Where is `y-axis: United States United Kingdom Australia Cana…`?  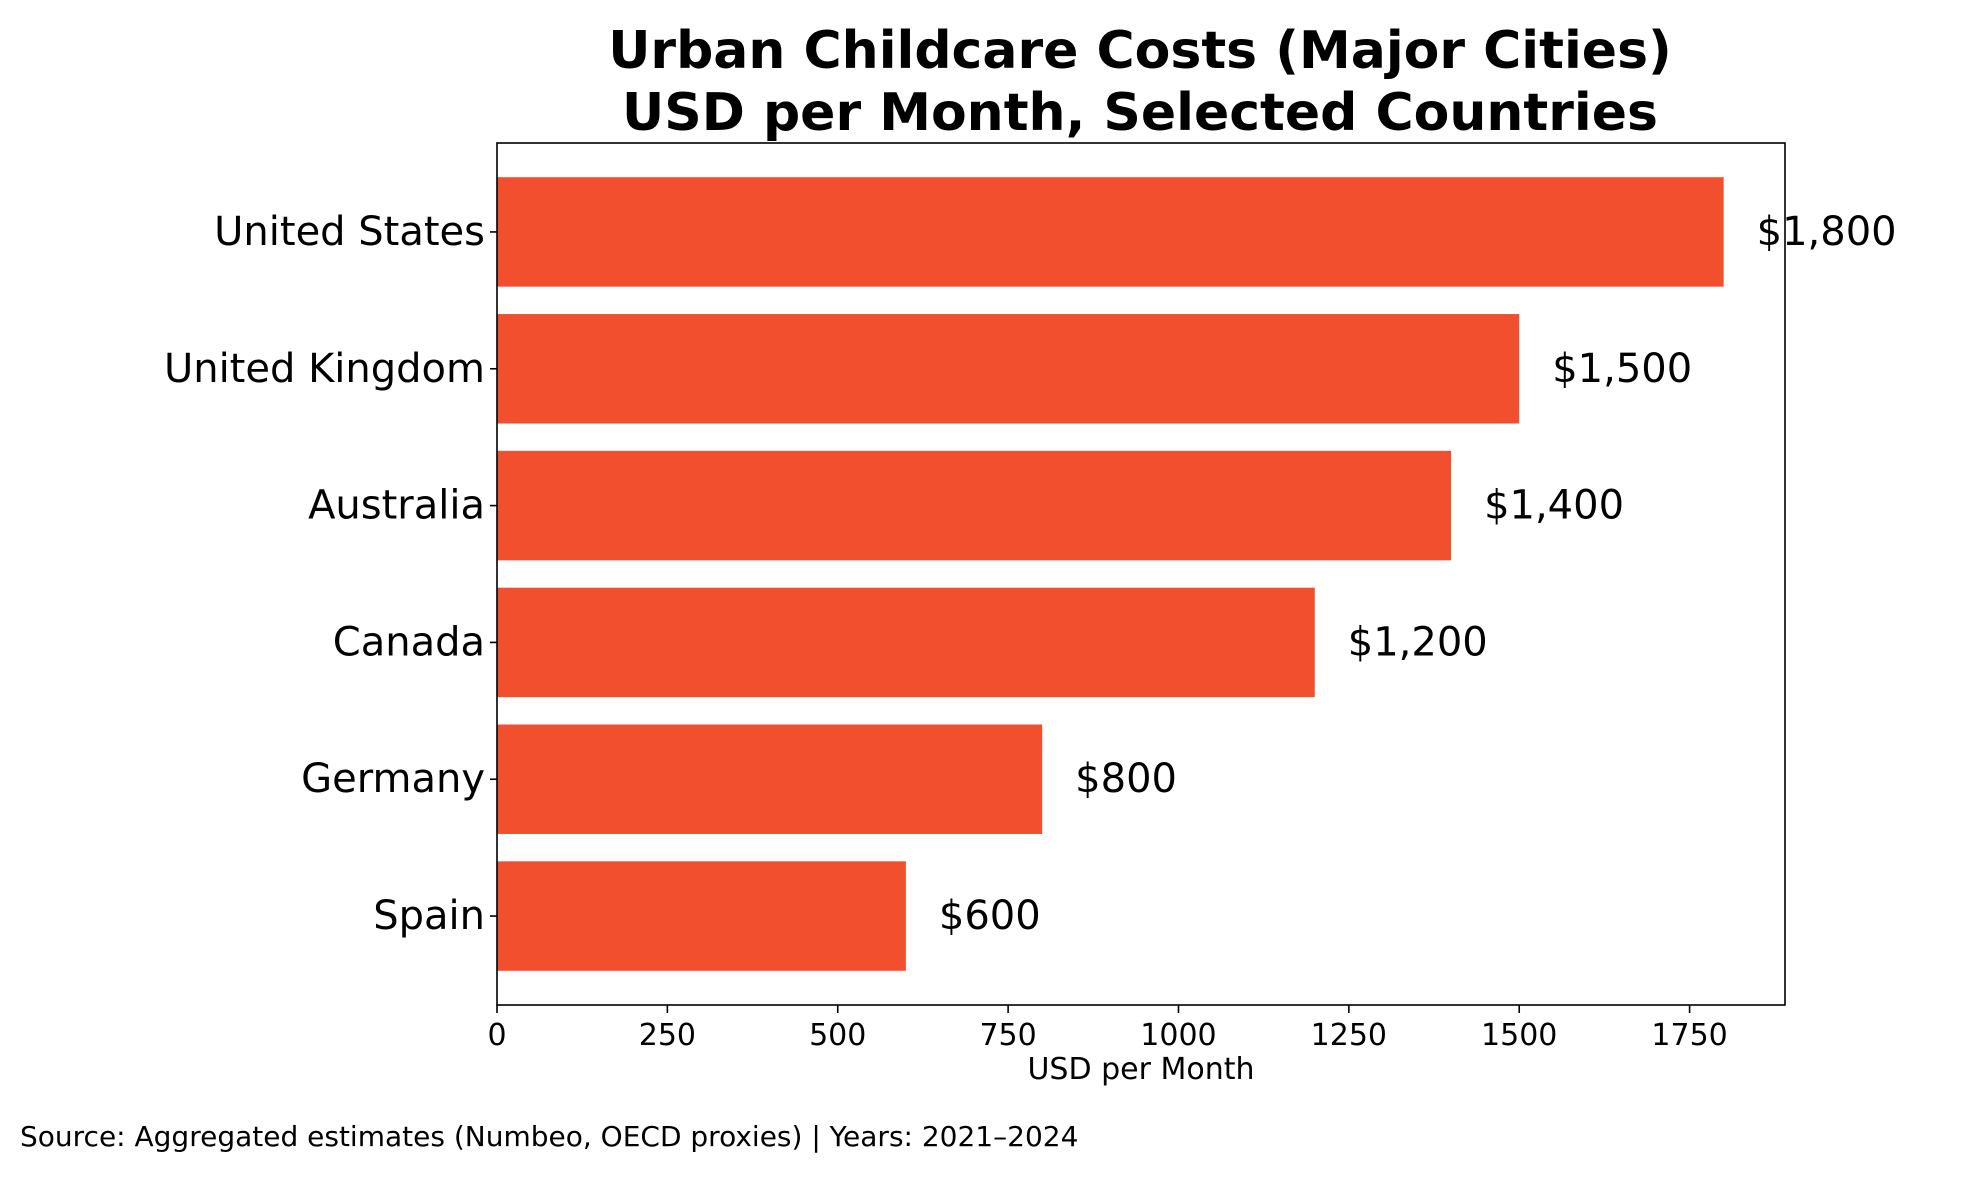 y-axis: United States United Kingdom Australia Cana… is located at coordinates (330, 574).